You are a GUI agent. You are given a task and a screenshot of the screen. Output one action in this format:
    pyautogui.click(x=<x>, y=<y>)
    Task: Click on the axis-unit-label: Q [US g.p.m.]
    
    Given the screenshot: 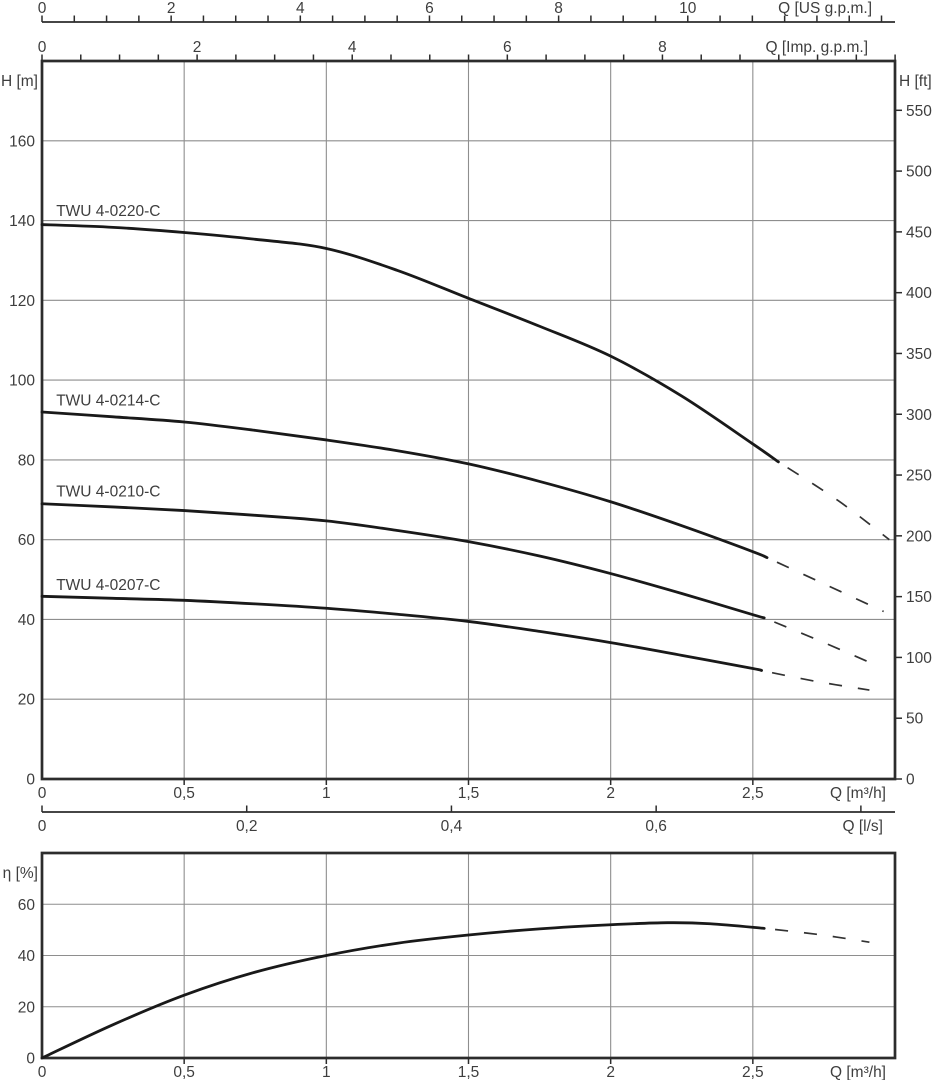 What is the action you would take?
    pyautogui.click(x=825, y=8)
    